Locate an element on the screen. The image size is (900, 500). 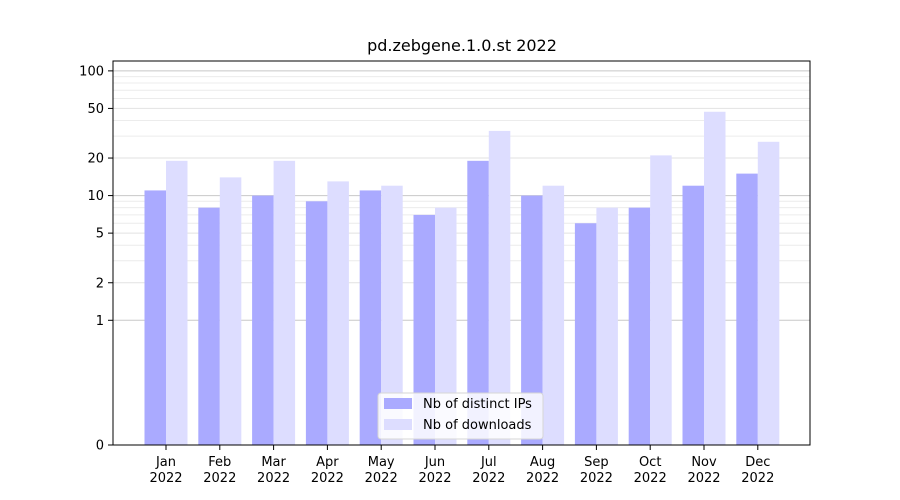
legend-box is located at coordinates (460, 416).